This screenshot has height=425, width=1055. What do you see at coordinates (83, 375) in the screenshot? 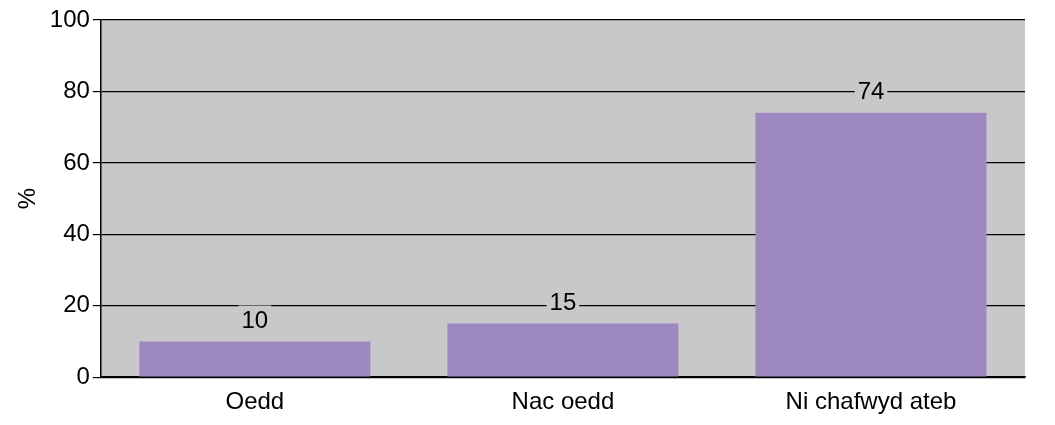
I see `y-tick-label: 0` at bounding box center [83, 375].